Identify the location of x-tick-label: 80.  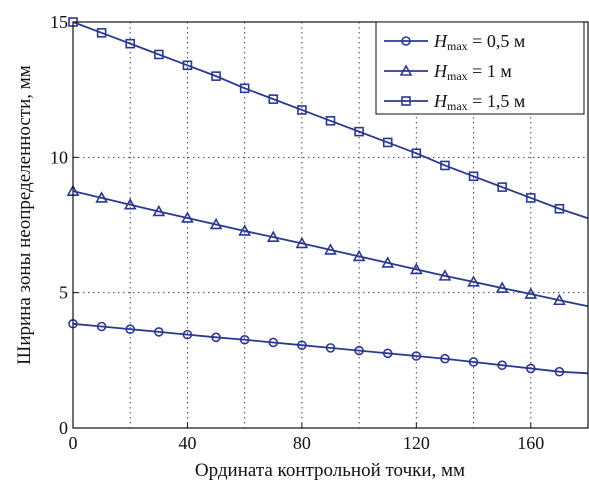
(302, 443).